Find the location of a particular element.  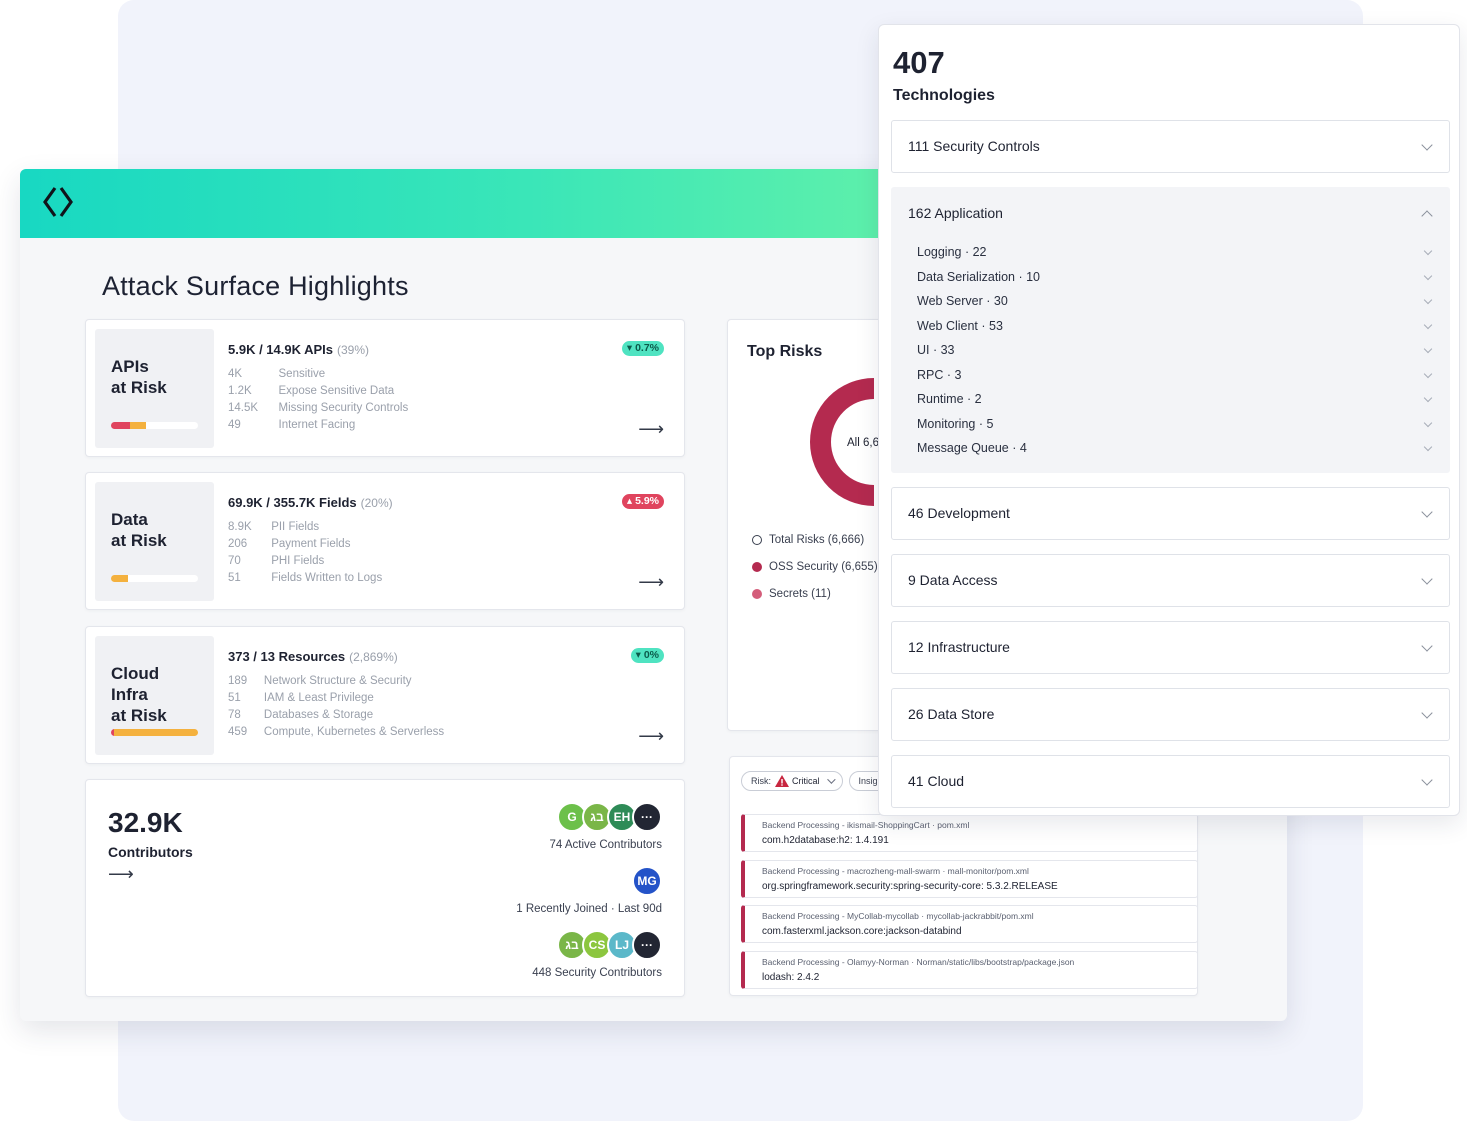

risk-breakdown-count: 14.5K is located at coordinates (243, 408).